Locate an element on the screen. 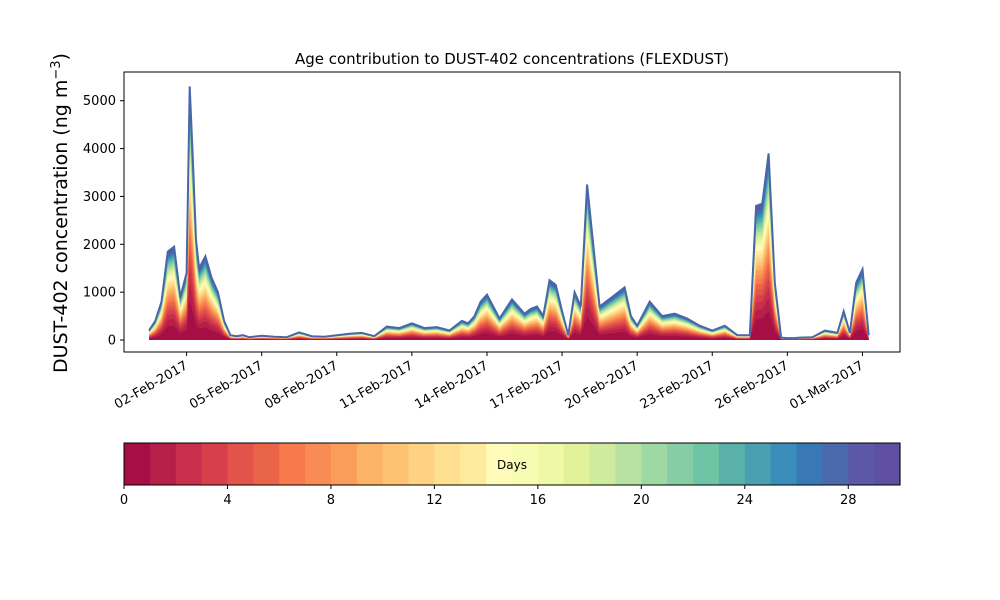  colorbar-tick-label: 20 is located at coordinates (641, 500).